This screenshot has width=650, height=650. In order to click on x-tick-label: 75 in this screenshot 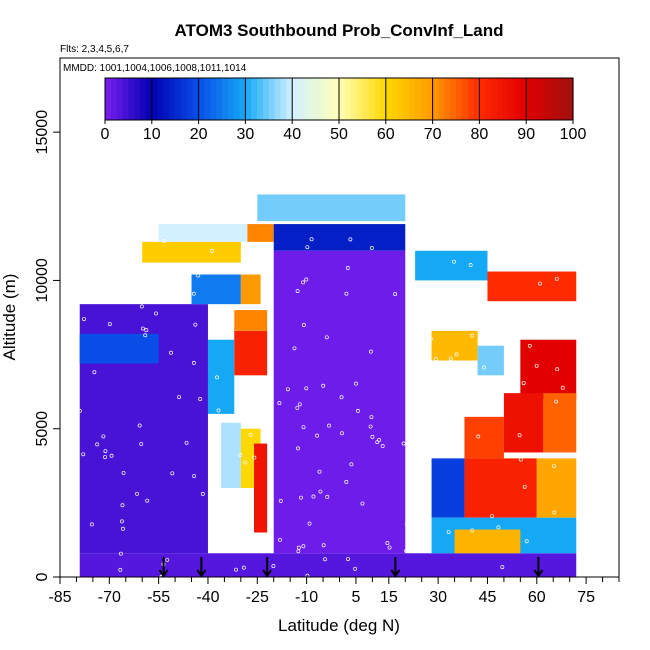, I will do `click(586, 597)`.